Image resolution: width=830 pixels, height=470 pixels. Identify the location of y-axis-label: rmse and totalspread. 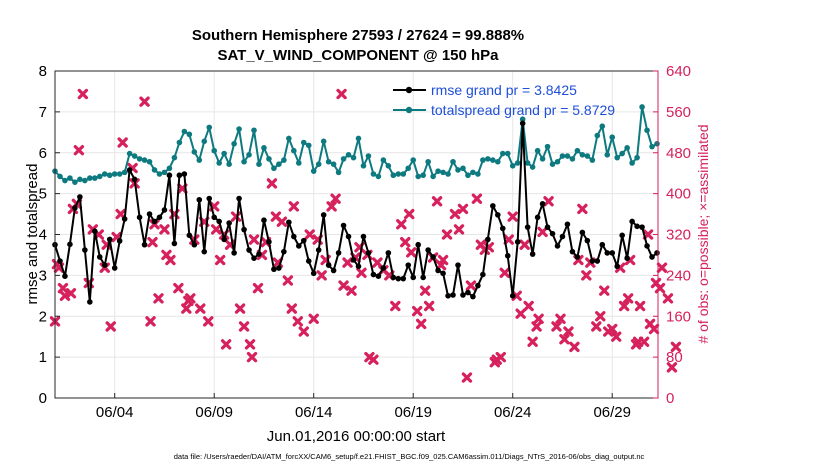
(32, 234).